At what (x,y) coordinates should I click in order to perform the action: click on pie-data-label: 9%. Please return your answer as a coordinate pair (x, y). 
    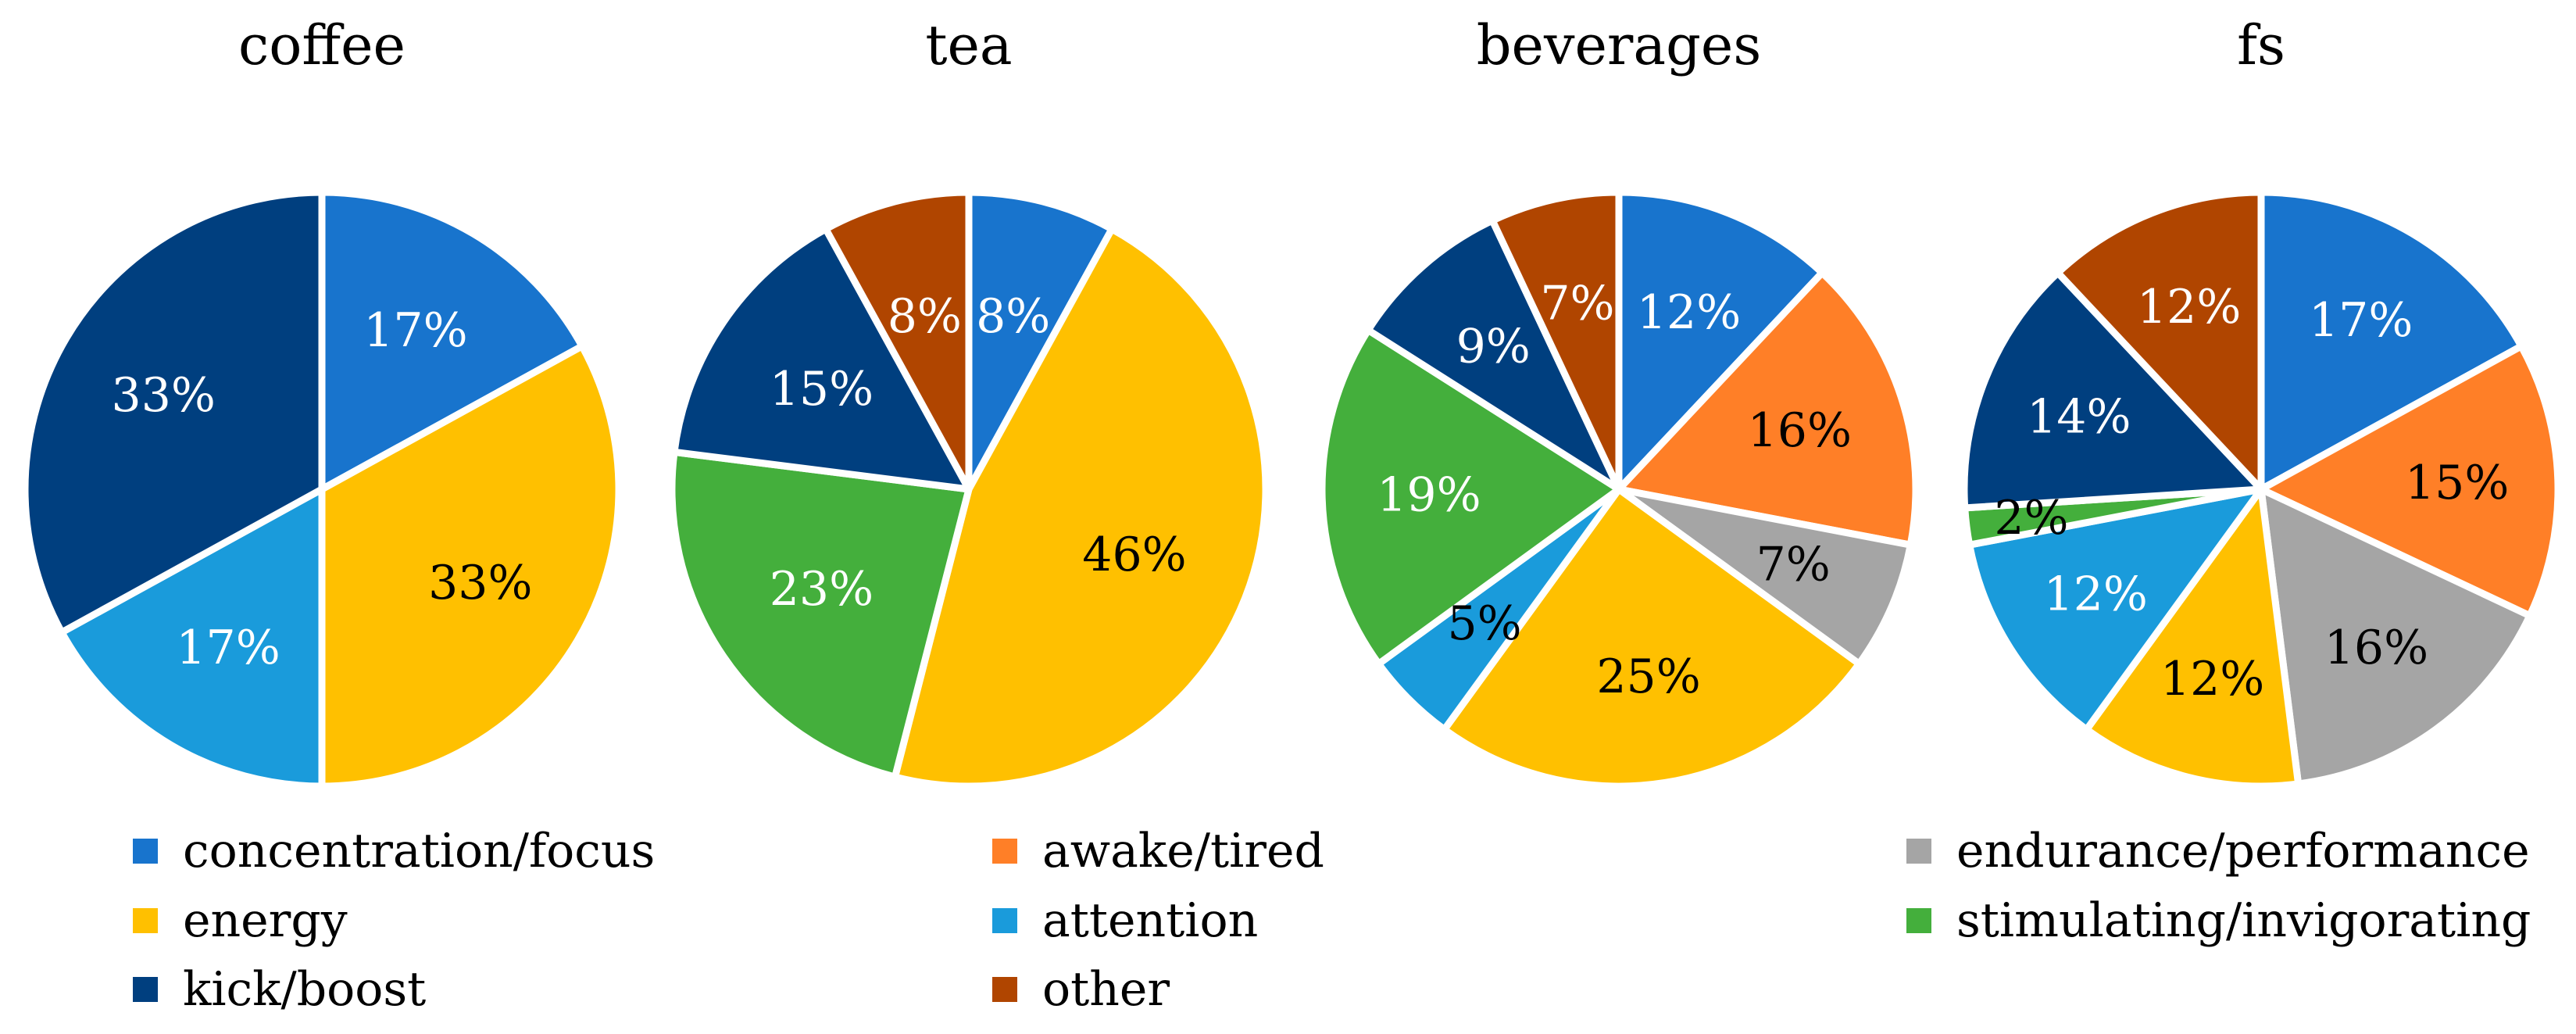
    Looking at the image, I should click on (1494, 347).